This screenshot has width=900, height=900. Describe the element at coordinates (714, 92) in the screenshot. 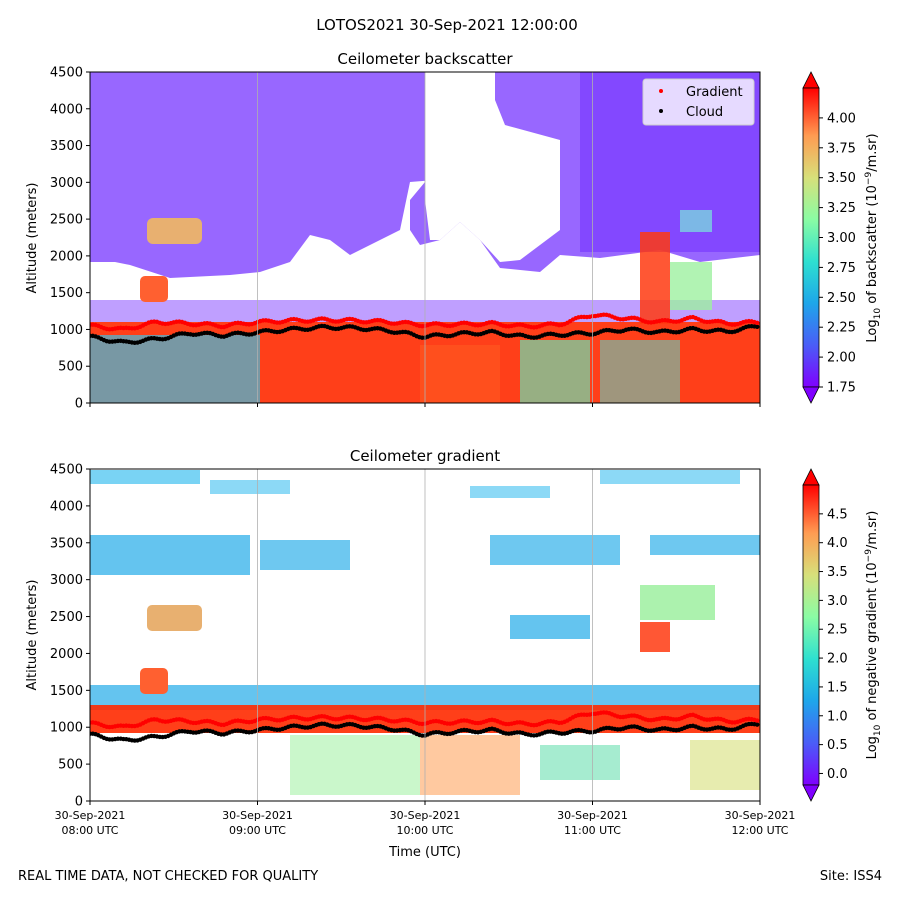

I see `legend-gradient-label: Gradient` at that location.